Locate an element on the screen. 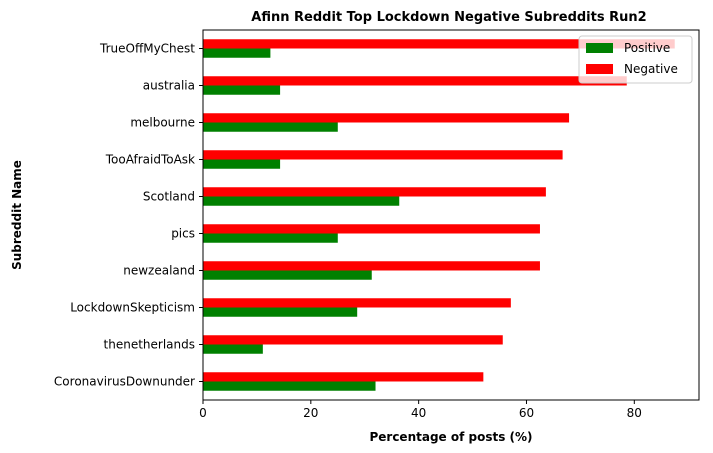 Image resolution: width=713 pixels, height=453 pixels. y-tick-label: Scotland is located at coordinates (169, 197).